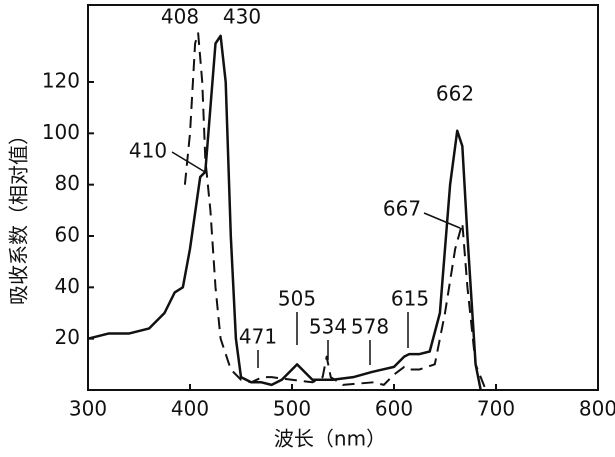 Image resolution: width=615 pixels, height=457 pixels. I want to click on annotation: 667, so click(402, 209).